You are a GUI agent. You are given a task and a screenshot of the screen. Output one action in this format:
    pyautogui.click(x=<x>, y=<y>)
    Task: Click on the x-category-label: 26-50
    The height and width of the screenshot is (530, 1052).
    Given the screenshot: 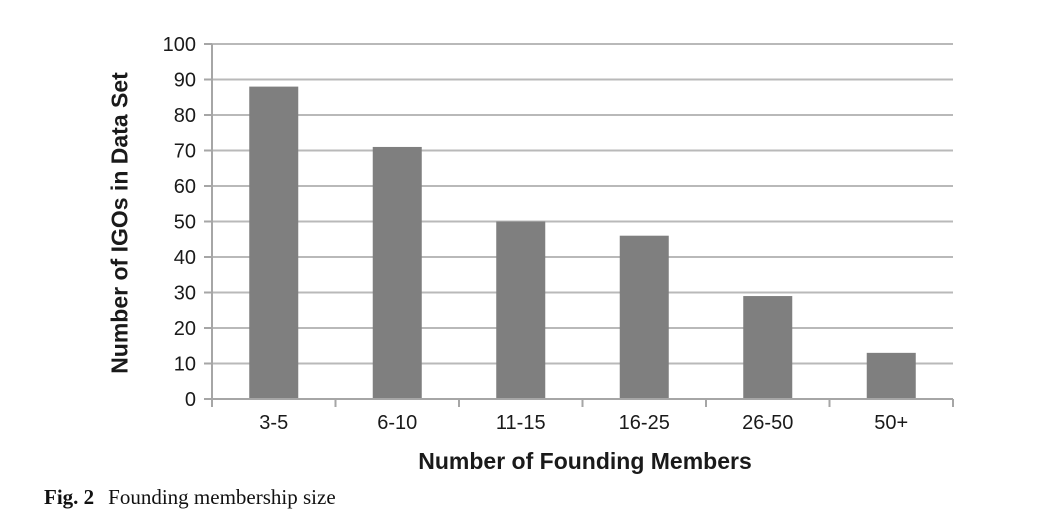 What is the action you would take?
    pyautogui.click(x=767, y=423)
    